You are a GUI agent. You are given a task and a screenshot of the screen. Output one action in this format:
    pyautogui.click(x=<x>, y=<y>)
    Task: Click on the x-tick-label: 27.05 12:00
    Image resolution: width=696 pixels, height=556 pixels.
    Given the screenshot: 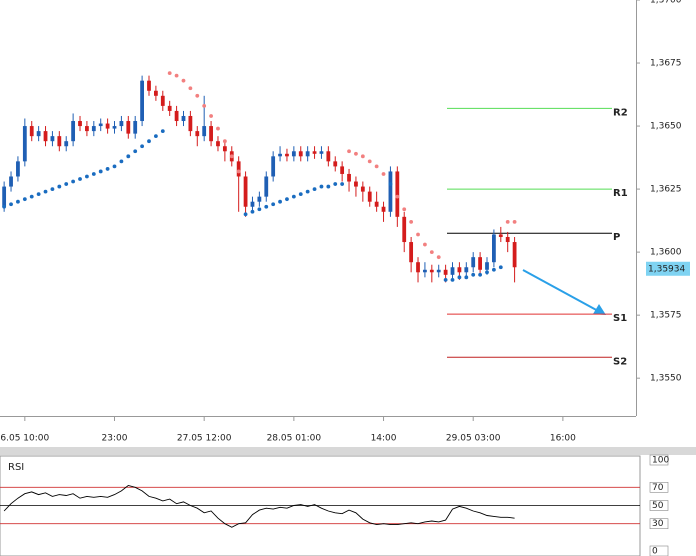 What is the action you would take?
    pyautogui.click(x=204, y=439)
    